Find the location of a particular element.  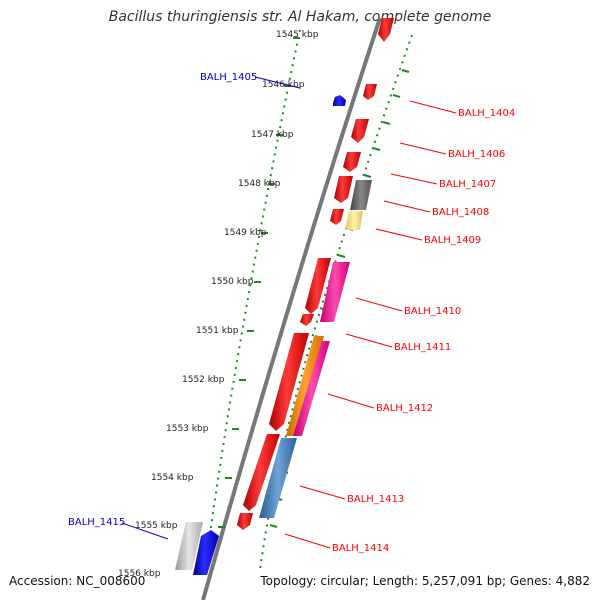

kbp-label: 1547 kbp is located at coordinates (272, 135).